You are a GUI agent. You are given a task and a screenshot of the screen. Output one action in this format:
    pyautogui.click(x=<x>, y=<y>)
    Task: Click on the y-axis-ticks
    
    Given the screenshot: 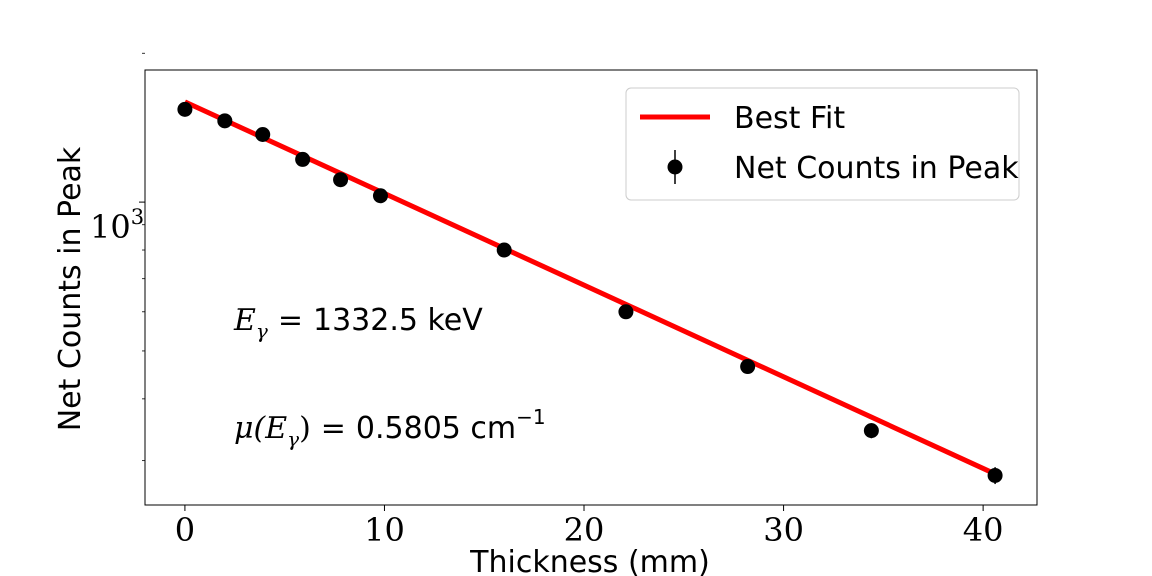 What is the action you would take?
    pyautogui.click(x=142, y=257)
    